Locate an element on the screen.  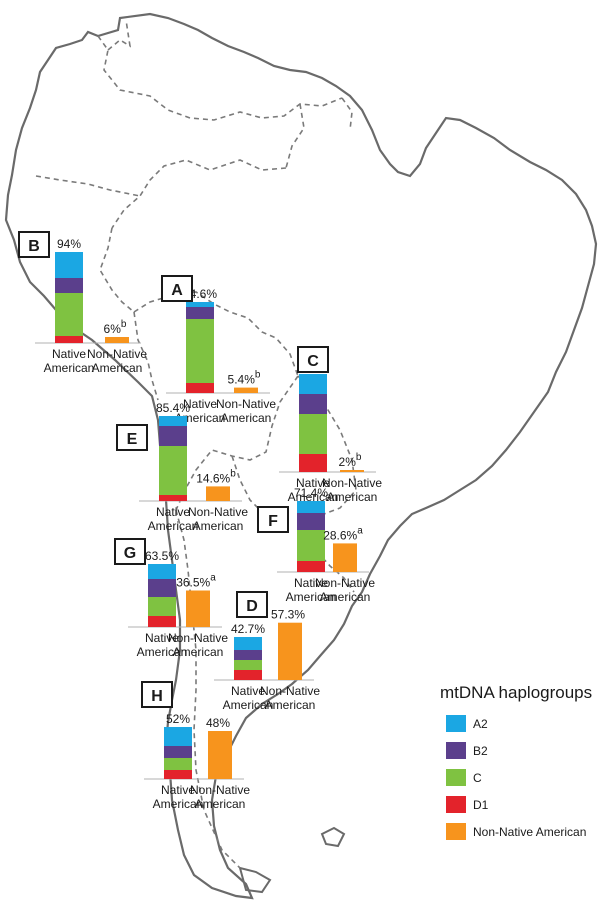
legend-label: B2 is located at coordinates (480, 751).